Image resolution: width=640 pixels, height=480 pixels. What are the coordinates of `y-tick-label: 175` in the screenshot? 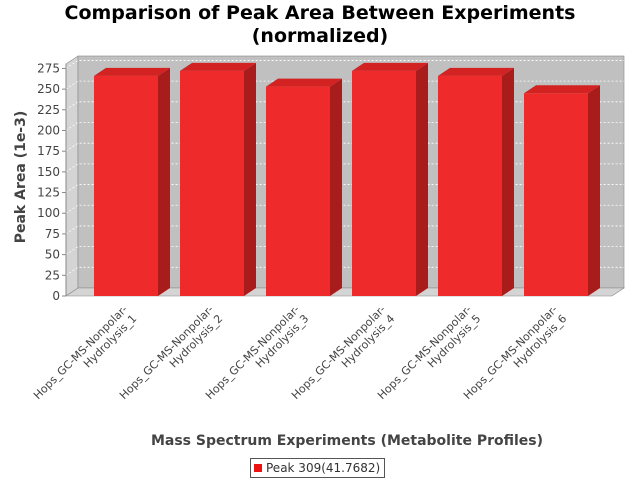 It's located at (48, 151).